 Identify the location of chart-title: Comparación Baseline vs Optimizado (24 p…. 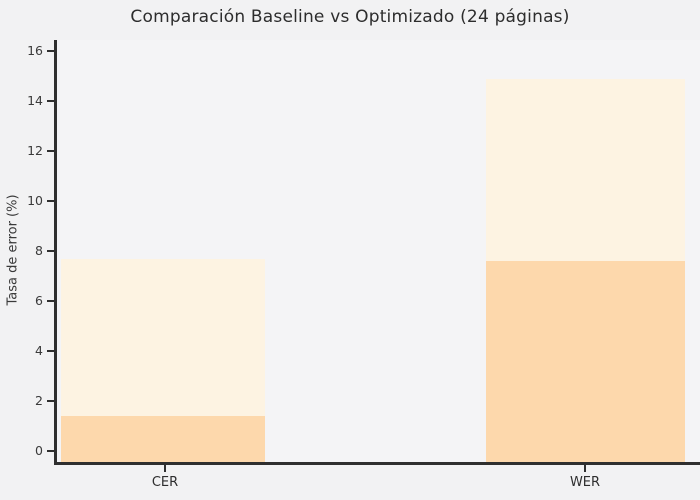
(350, 17).